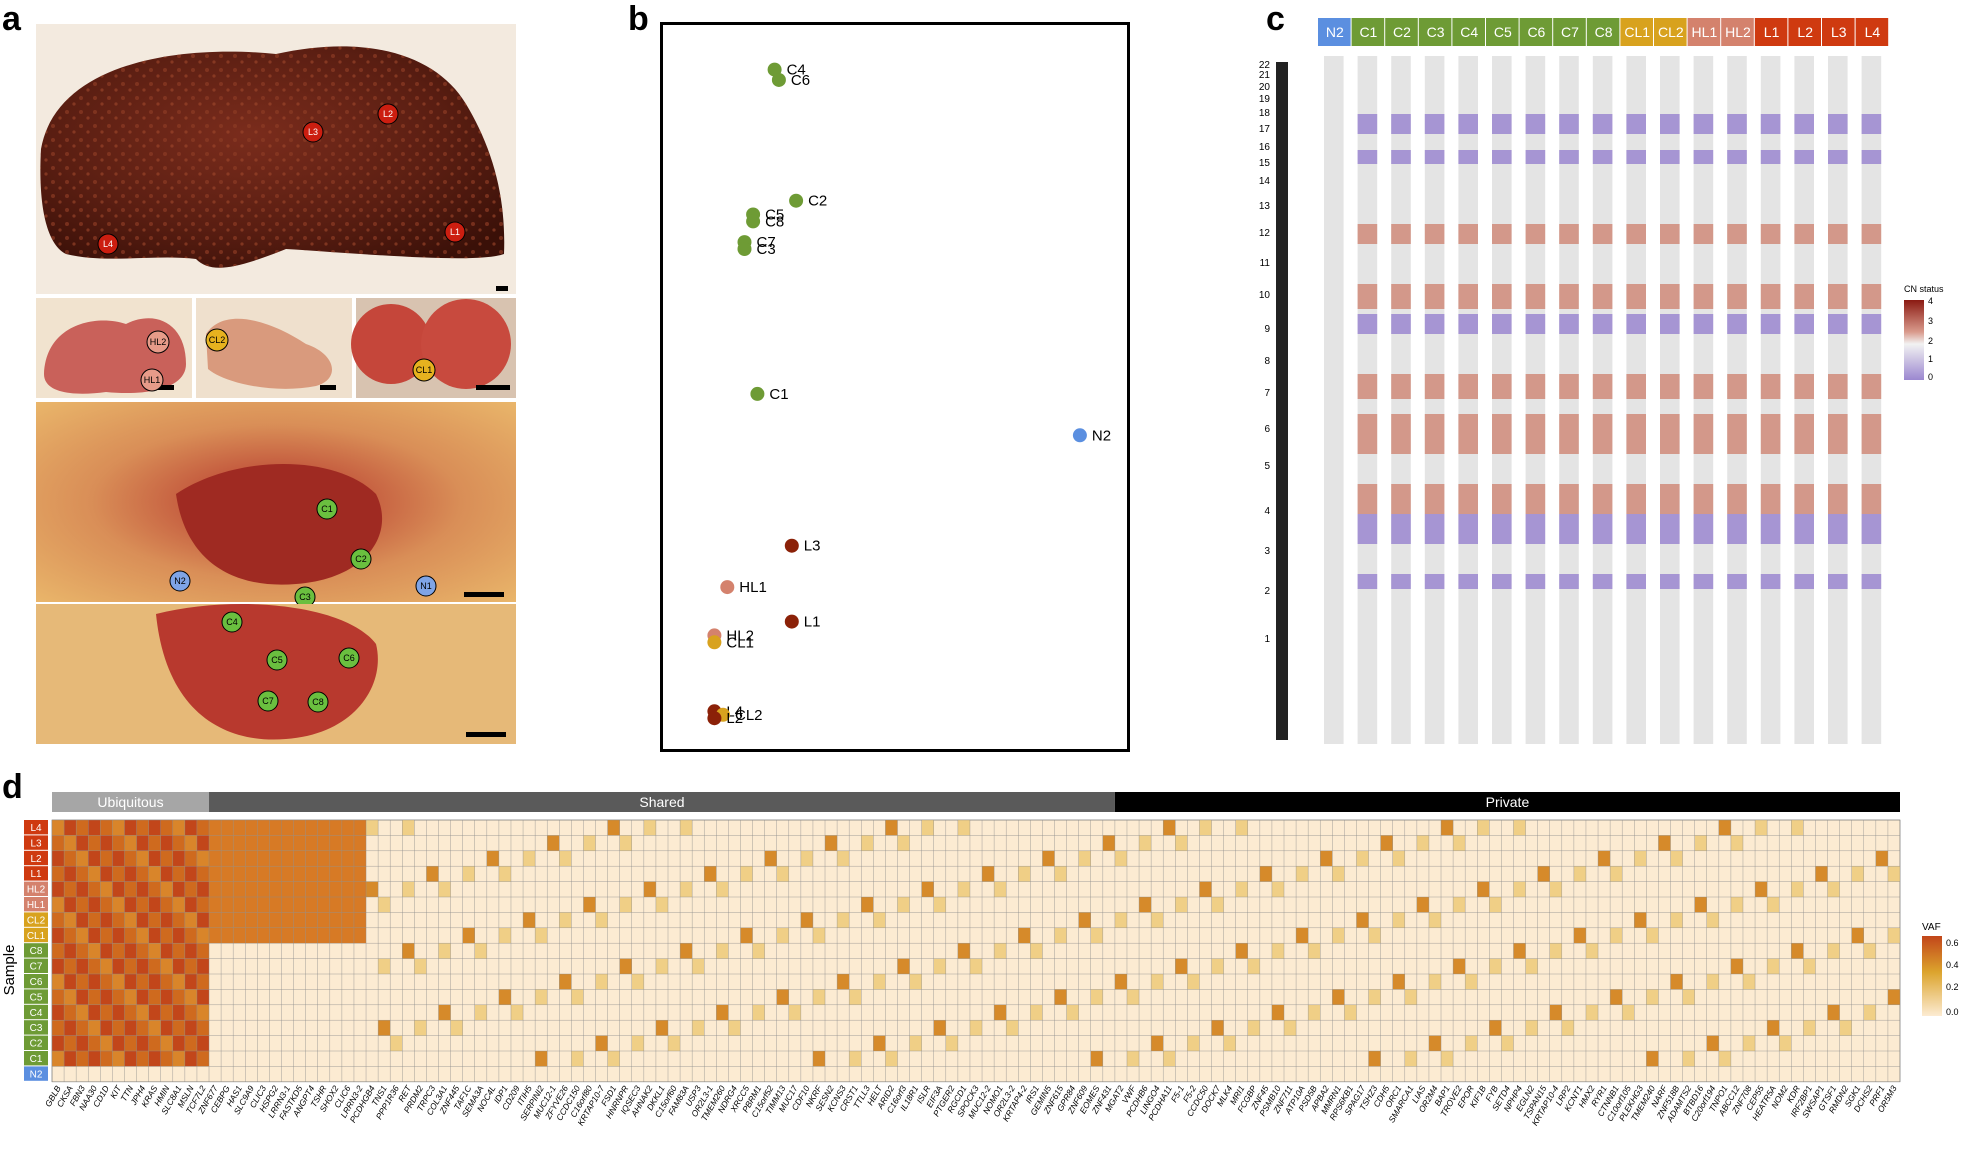 Image resolution: width=1964 pixels, height=1169 pixels. What do you see at coordinates (313, 132) in the screenshot?
I see `marker-L3: L3` at bounding box center [313, 132].